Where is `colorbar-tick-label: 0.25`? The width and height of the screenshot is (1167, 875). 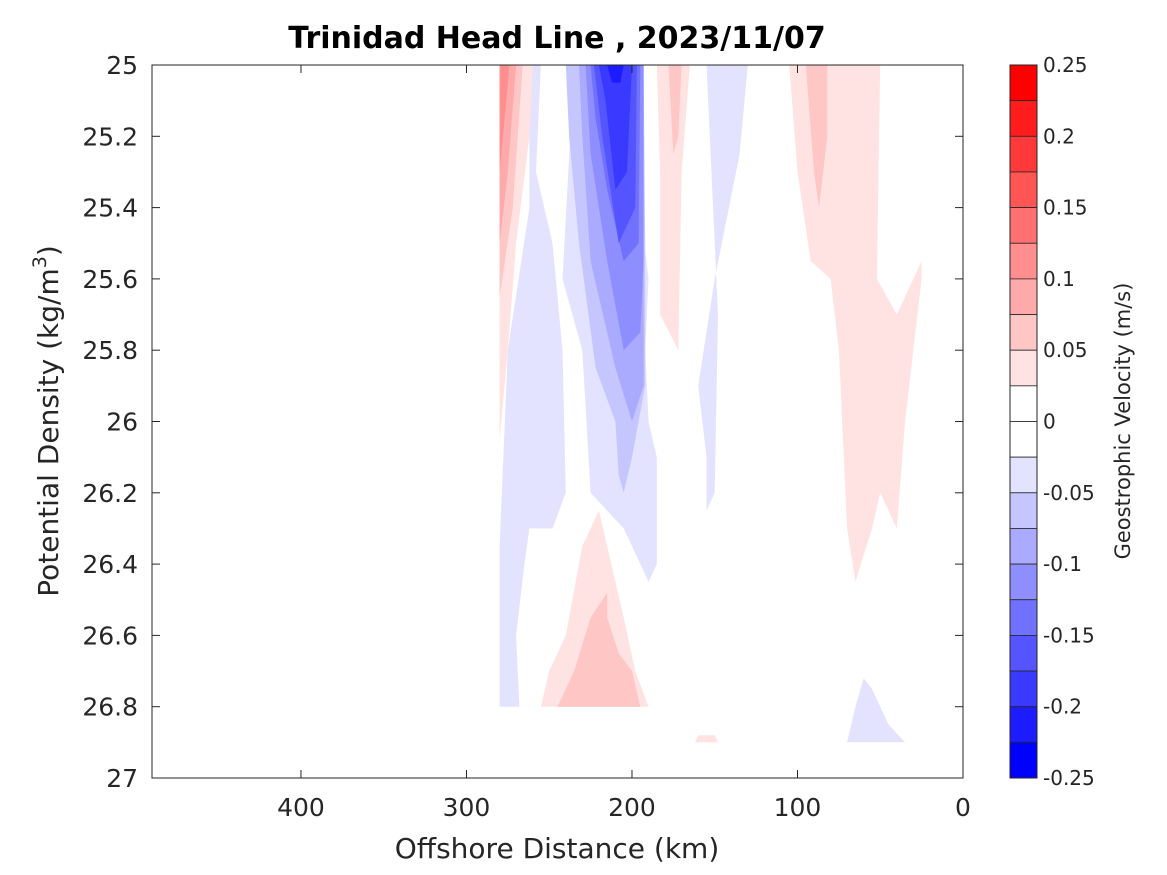 colorbar-tick-label: 0.25 is located at coordinates (1065, 65).